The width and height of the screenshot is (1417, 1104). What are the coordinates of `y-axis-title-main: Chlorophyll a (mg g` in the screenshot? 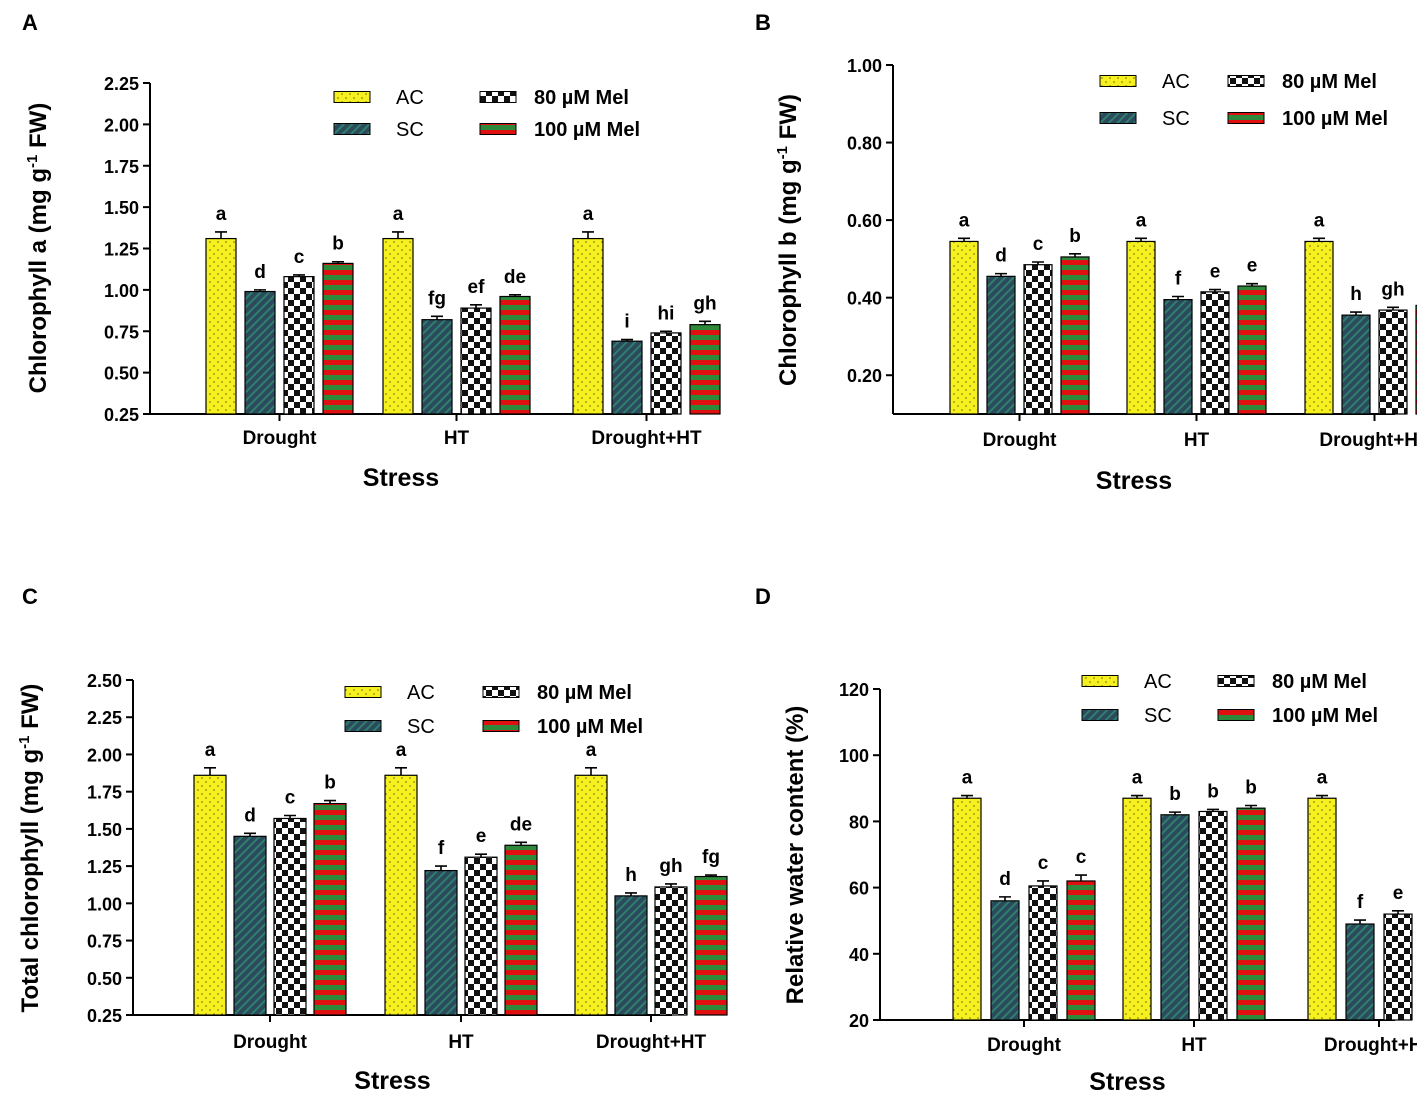 It's located at (38, 280).